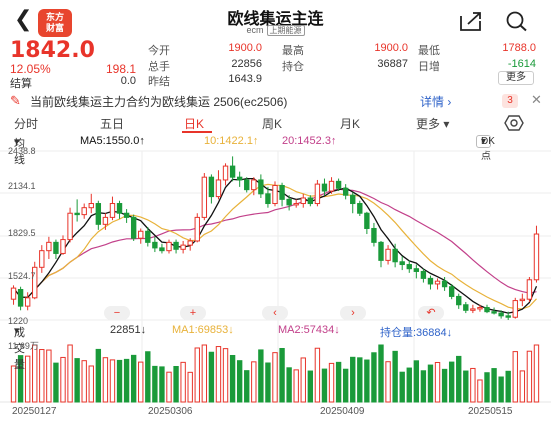 The height and width of the screenshot is (428, 551). What do you see at coordinates (197, 132) in the screenshot?
I see `active-tab-indicator` at bounding box center [197, 132].